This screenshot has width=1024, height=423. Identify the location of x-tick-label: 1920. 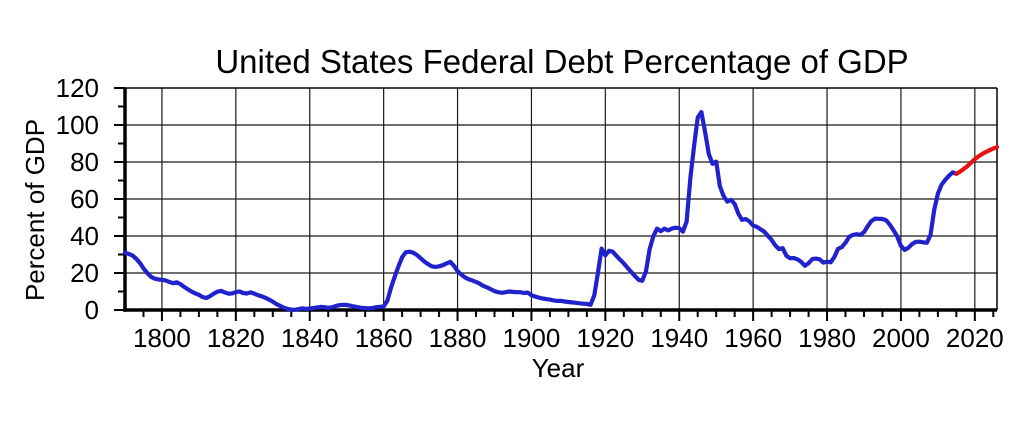
(605, 338).